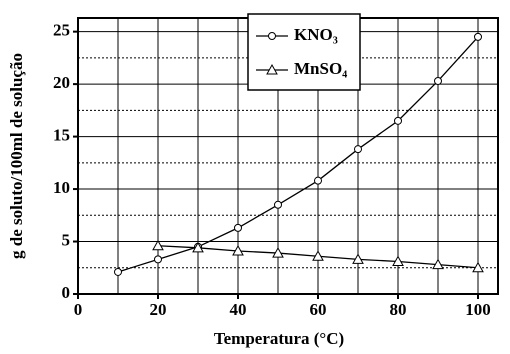 Image resolution: width=510 pixels, height=354 pixels. Describe the element at coordinates (158, 309) in the screenshot. I see `x-tick-label: 20` at that location.